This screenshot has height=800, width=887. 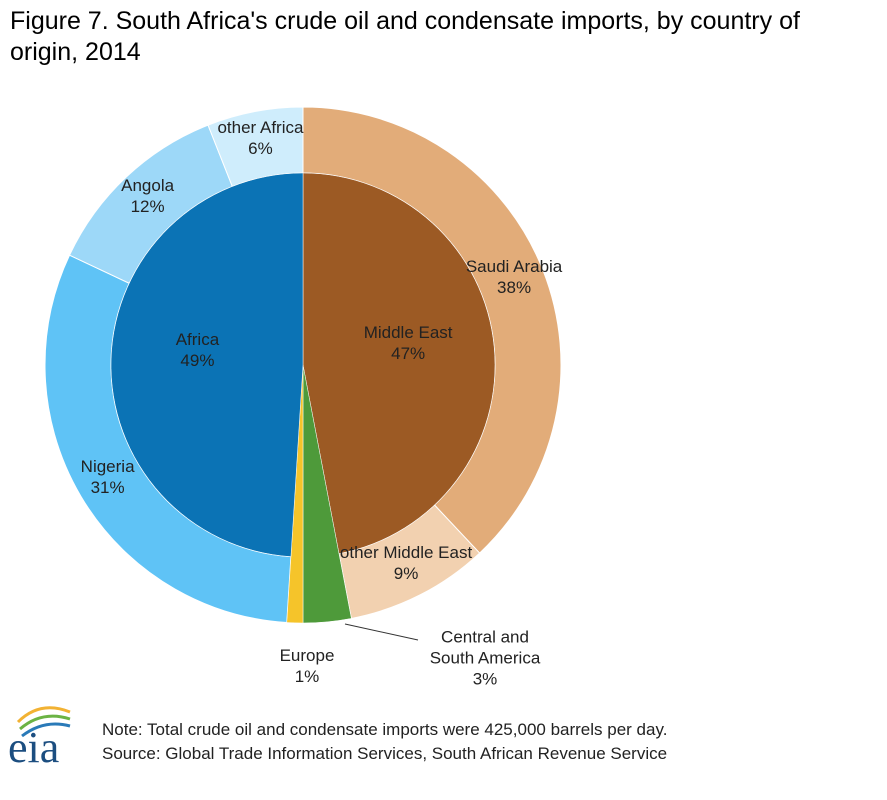 I want to click on value-label: 49%, so click(x=197, y=360).